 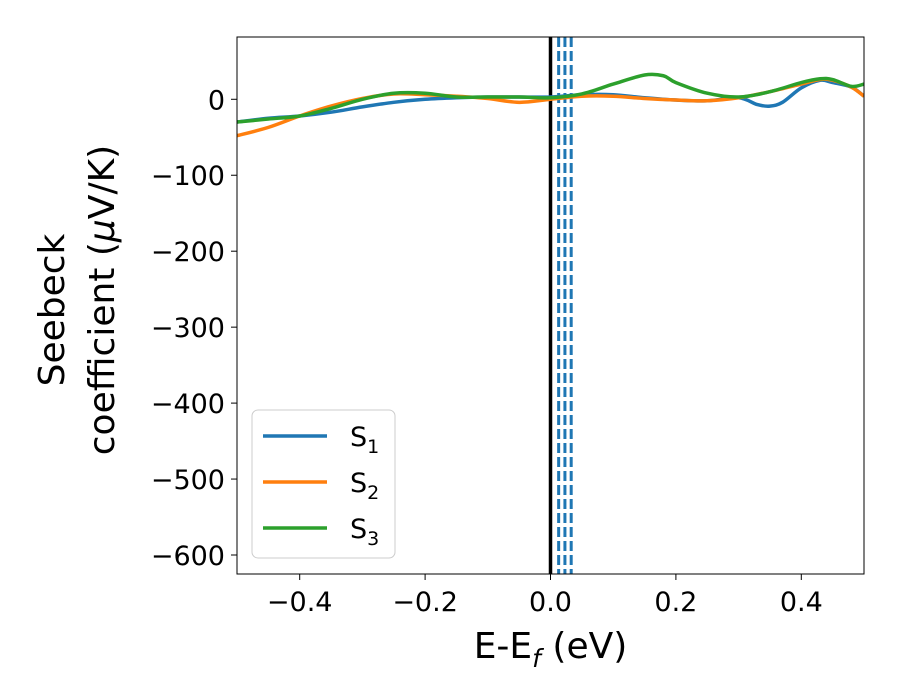 I want to click on y-axis-title-line1: Seebeck, so click(x=52, y=309).